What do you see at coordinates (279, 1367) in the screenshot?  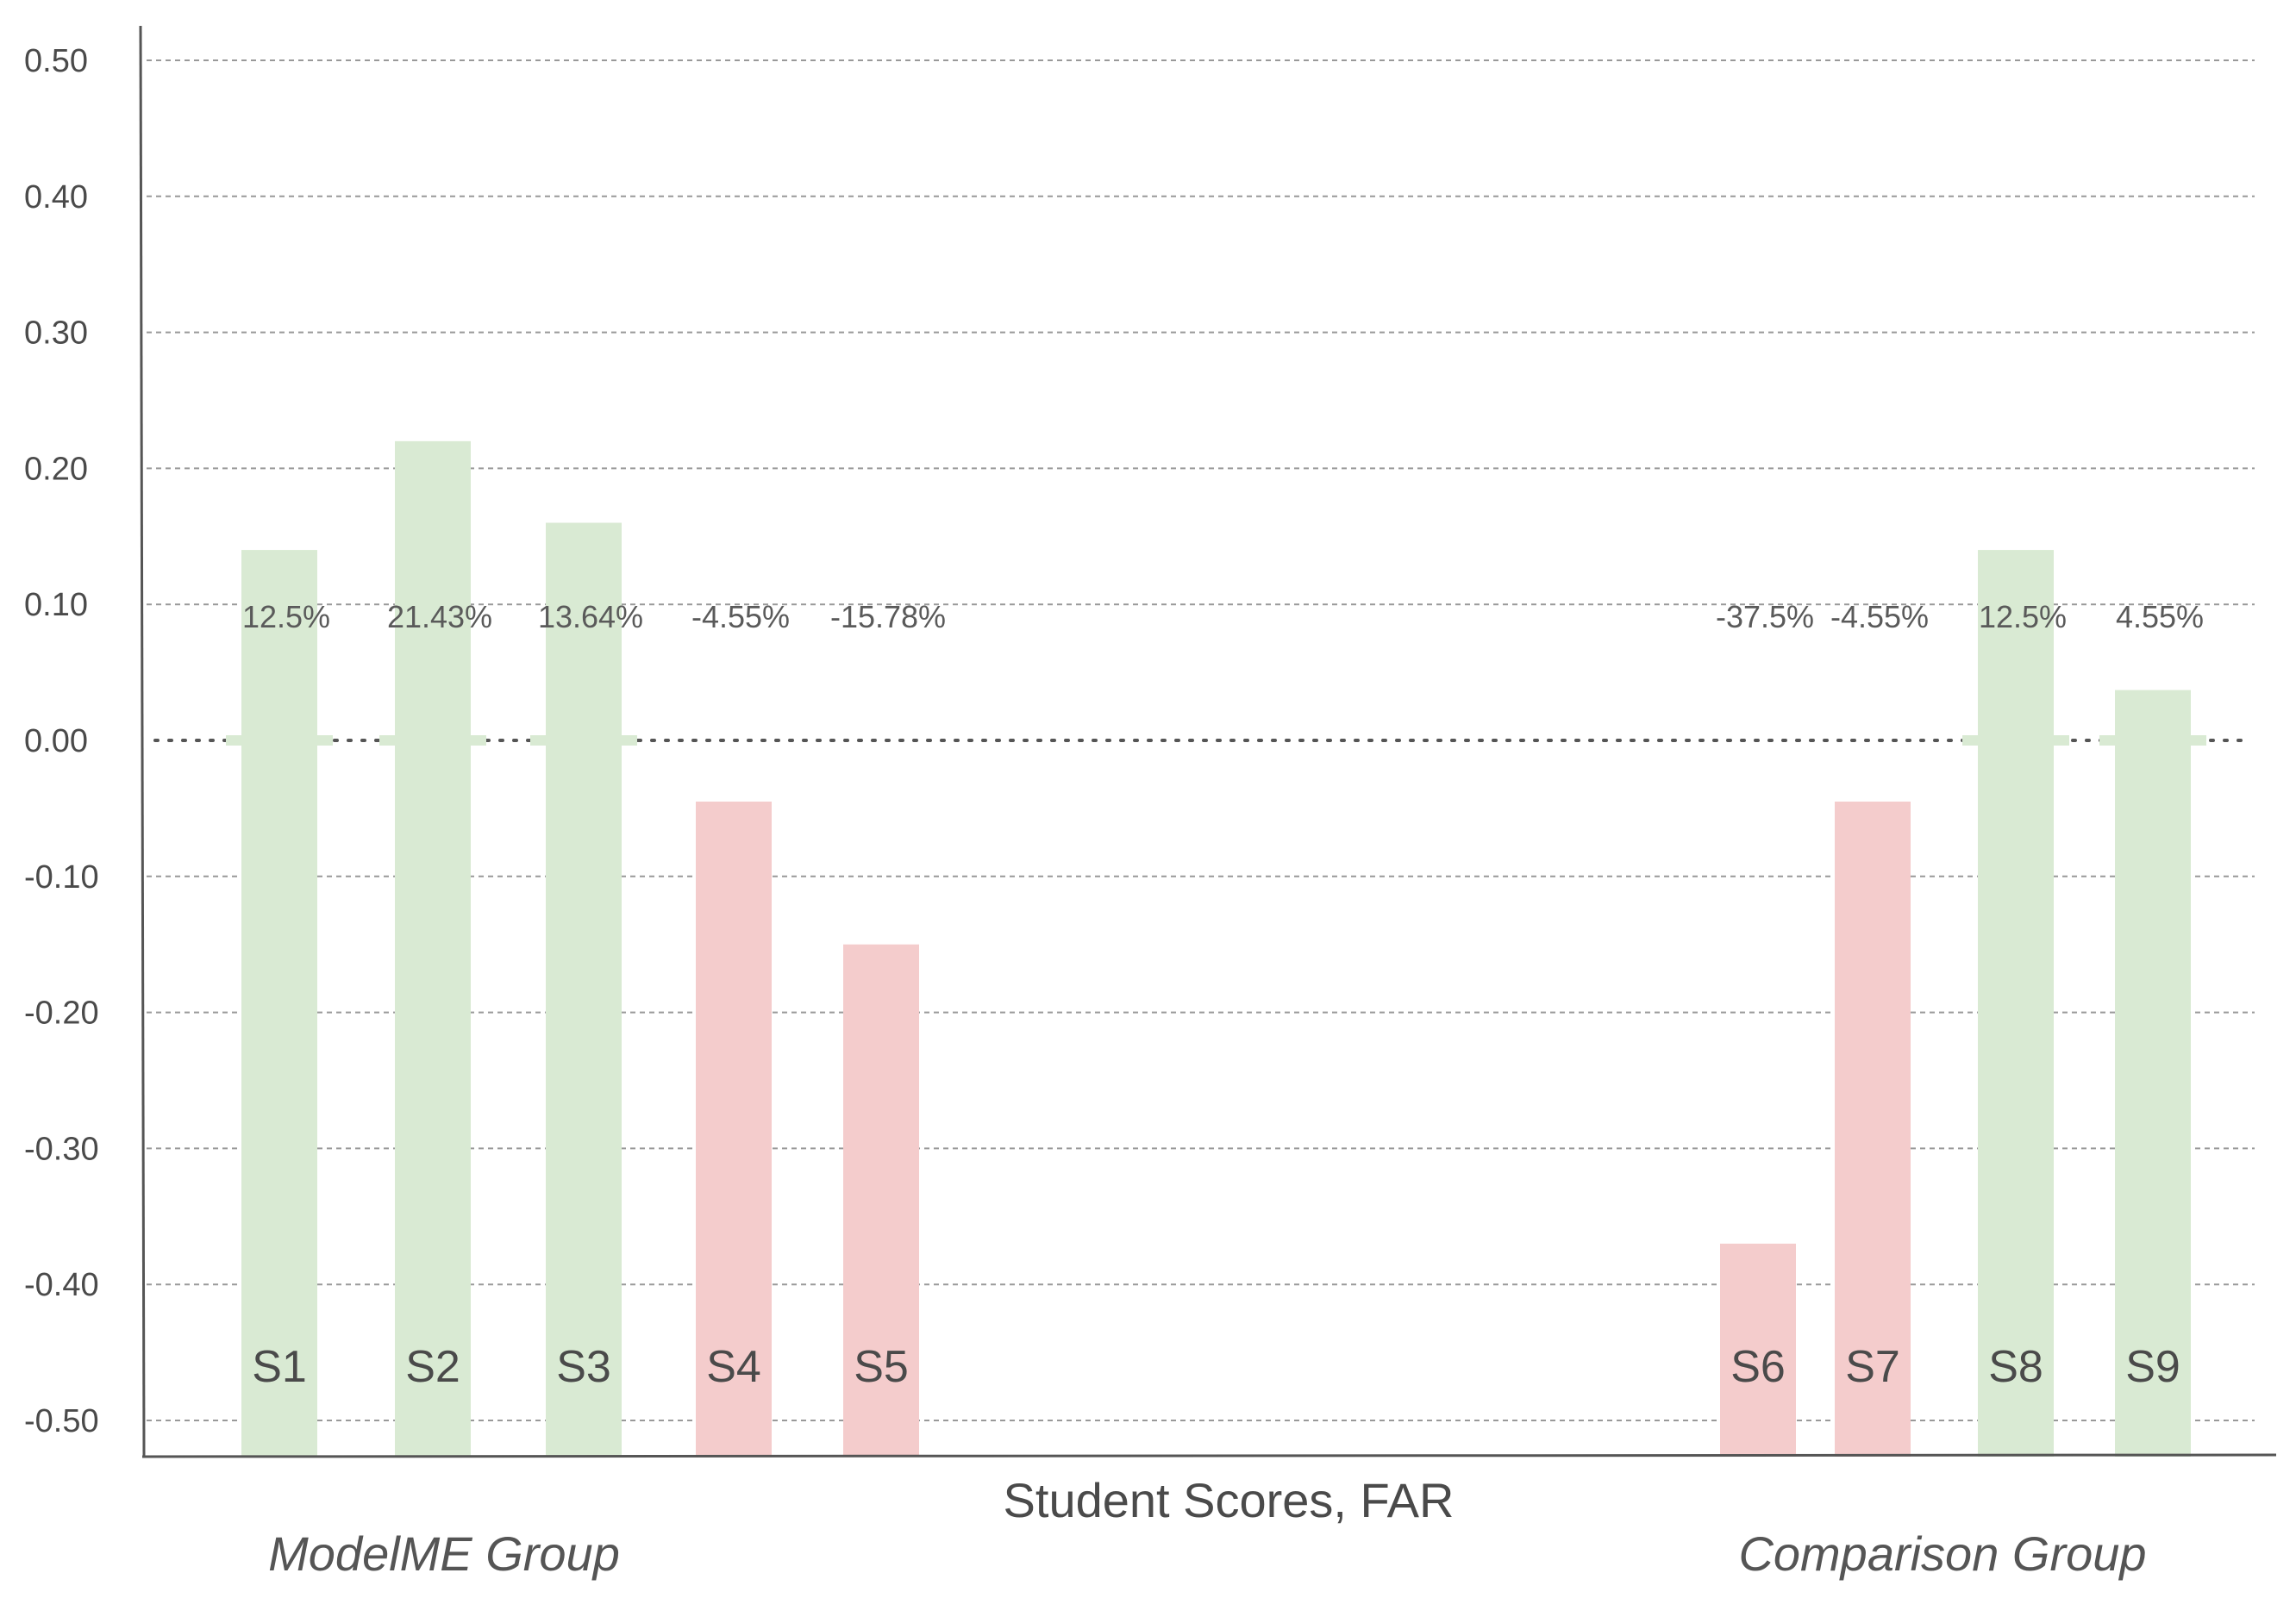 I see `category-label: S1` at bounding box center [279, 1367].